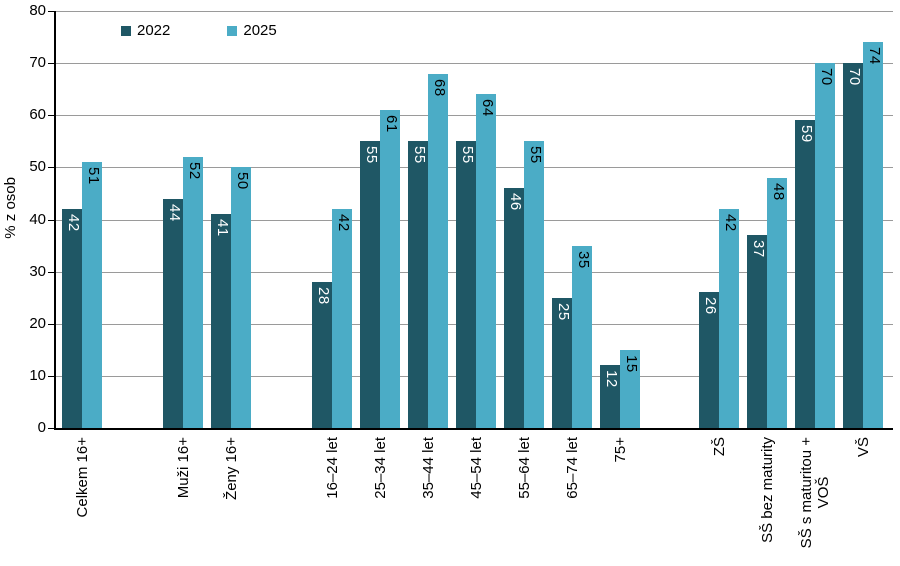 The height and width of the screenshot is (566, 900). What do you see at coordinates (232, 30) in the screenshot?
I see `legend-swatch-2025` at bounding box center [232, 30].